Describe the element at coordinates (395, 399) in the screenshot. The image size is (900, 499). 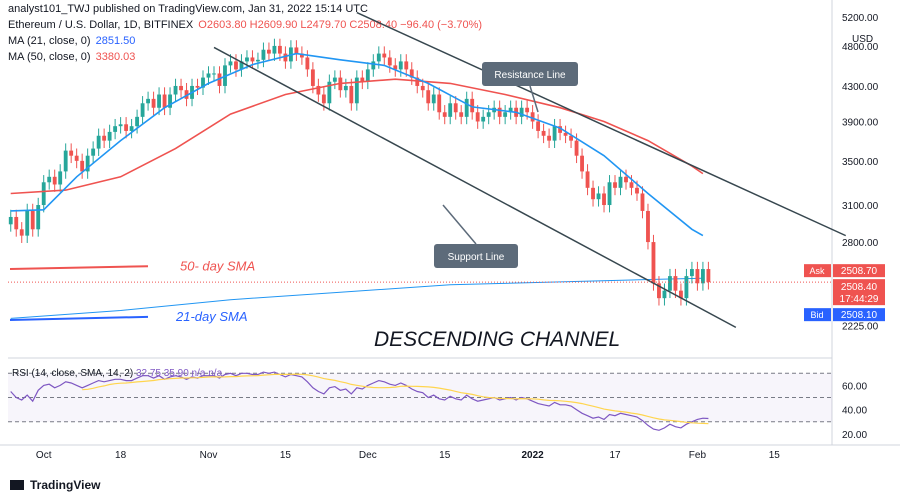
I see `rsi-ma-line` at that location.